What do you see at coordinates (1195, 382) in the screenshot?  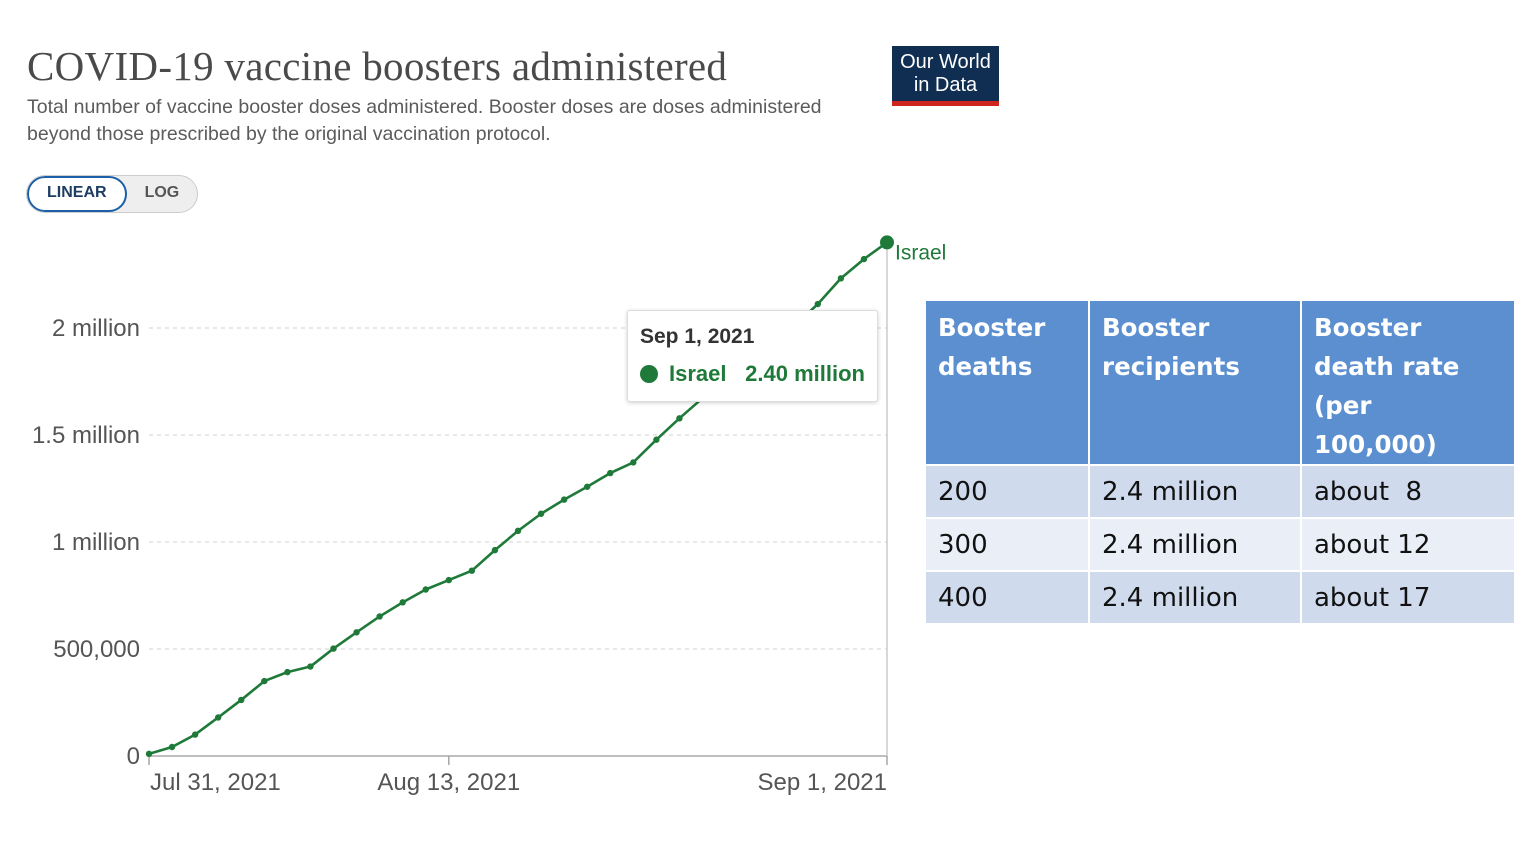 I see `header-booster-recipients: Booster recipients` at bounding box center [1195, 382].